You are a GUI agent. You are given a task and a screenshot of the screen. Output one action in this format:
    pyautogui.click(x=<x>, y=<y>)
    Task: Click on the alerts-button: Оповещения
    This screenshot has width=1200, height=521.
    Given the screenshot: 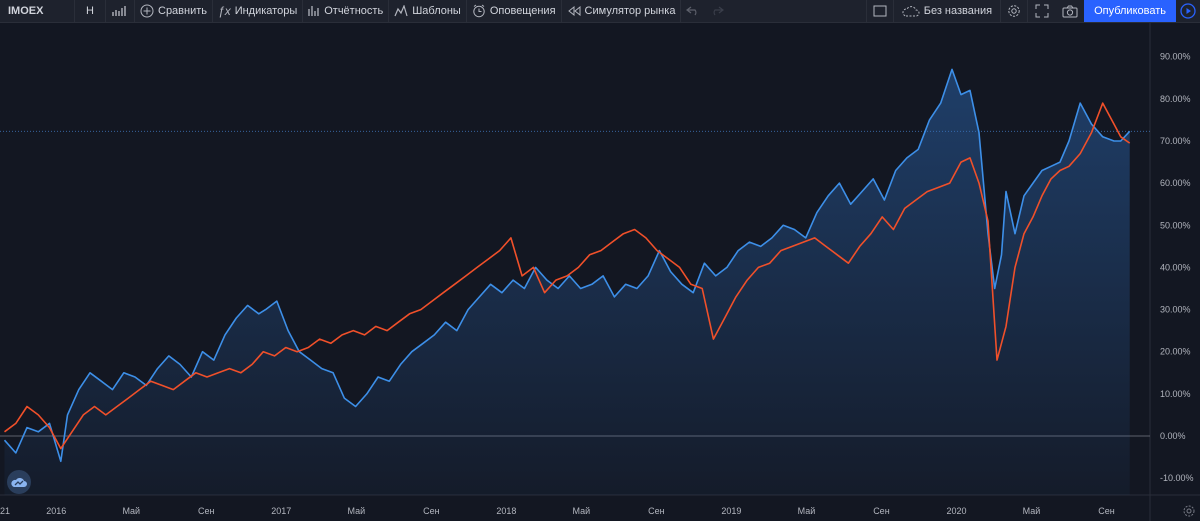 What is the action you would take?
    pyautogui.click(x=514, y=11)
    